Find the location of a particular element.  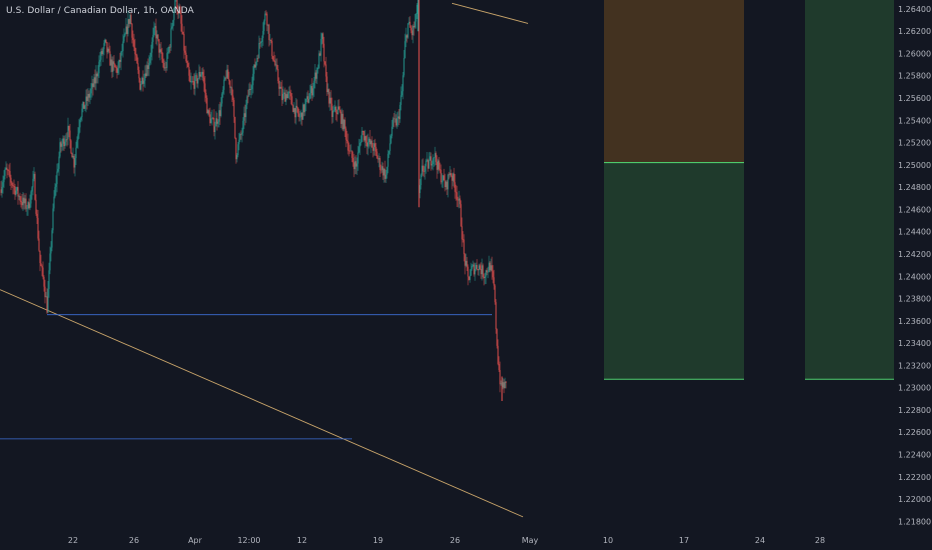

price-tick-label: 1.25600 is located at coordinates (914, 98).